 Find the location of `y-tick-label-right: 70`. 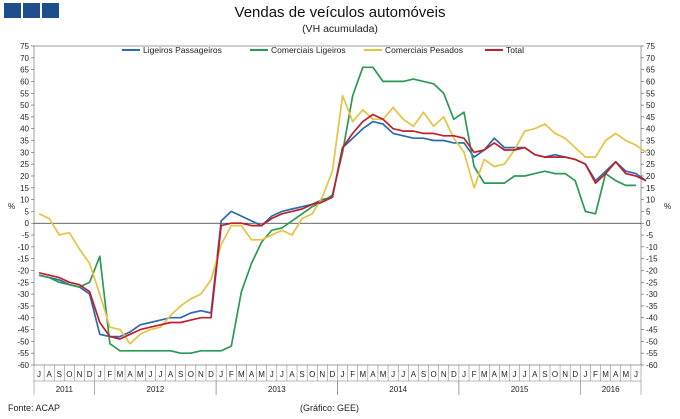

y-tick-label-right: 70 is located at coordinates (650, 58).